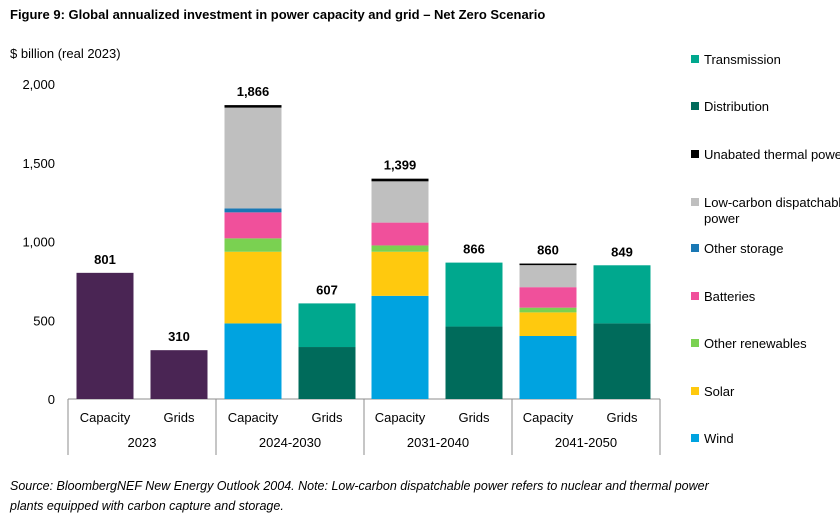 This screenshot has height=526, width=840. I want to click on legend-label: Unabated thermal power, so click(772, 154).